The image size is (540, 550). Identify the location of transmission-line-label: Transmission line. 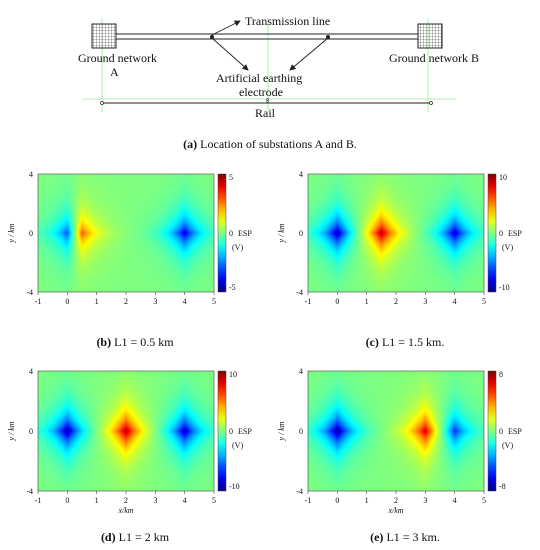
(287, 21).